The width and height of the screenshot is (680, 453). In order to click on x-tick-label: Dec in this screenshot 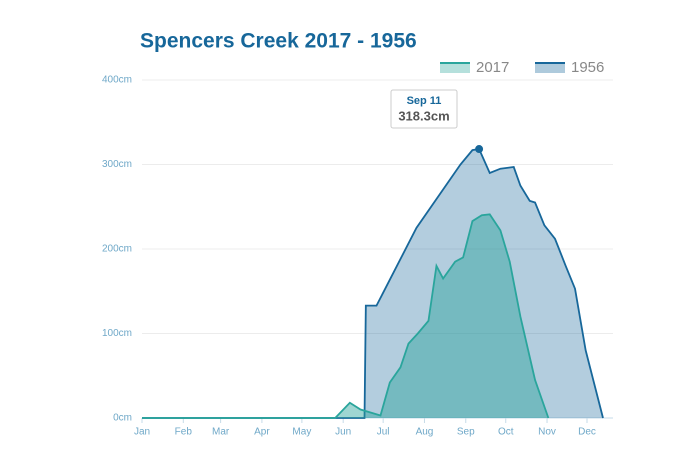, I will do `click(587, 432)`.